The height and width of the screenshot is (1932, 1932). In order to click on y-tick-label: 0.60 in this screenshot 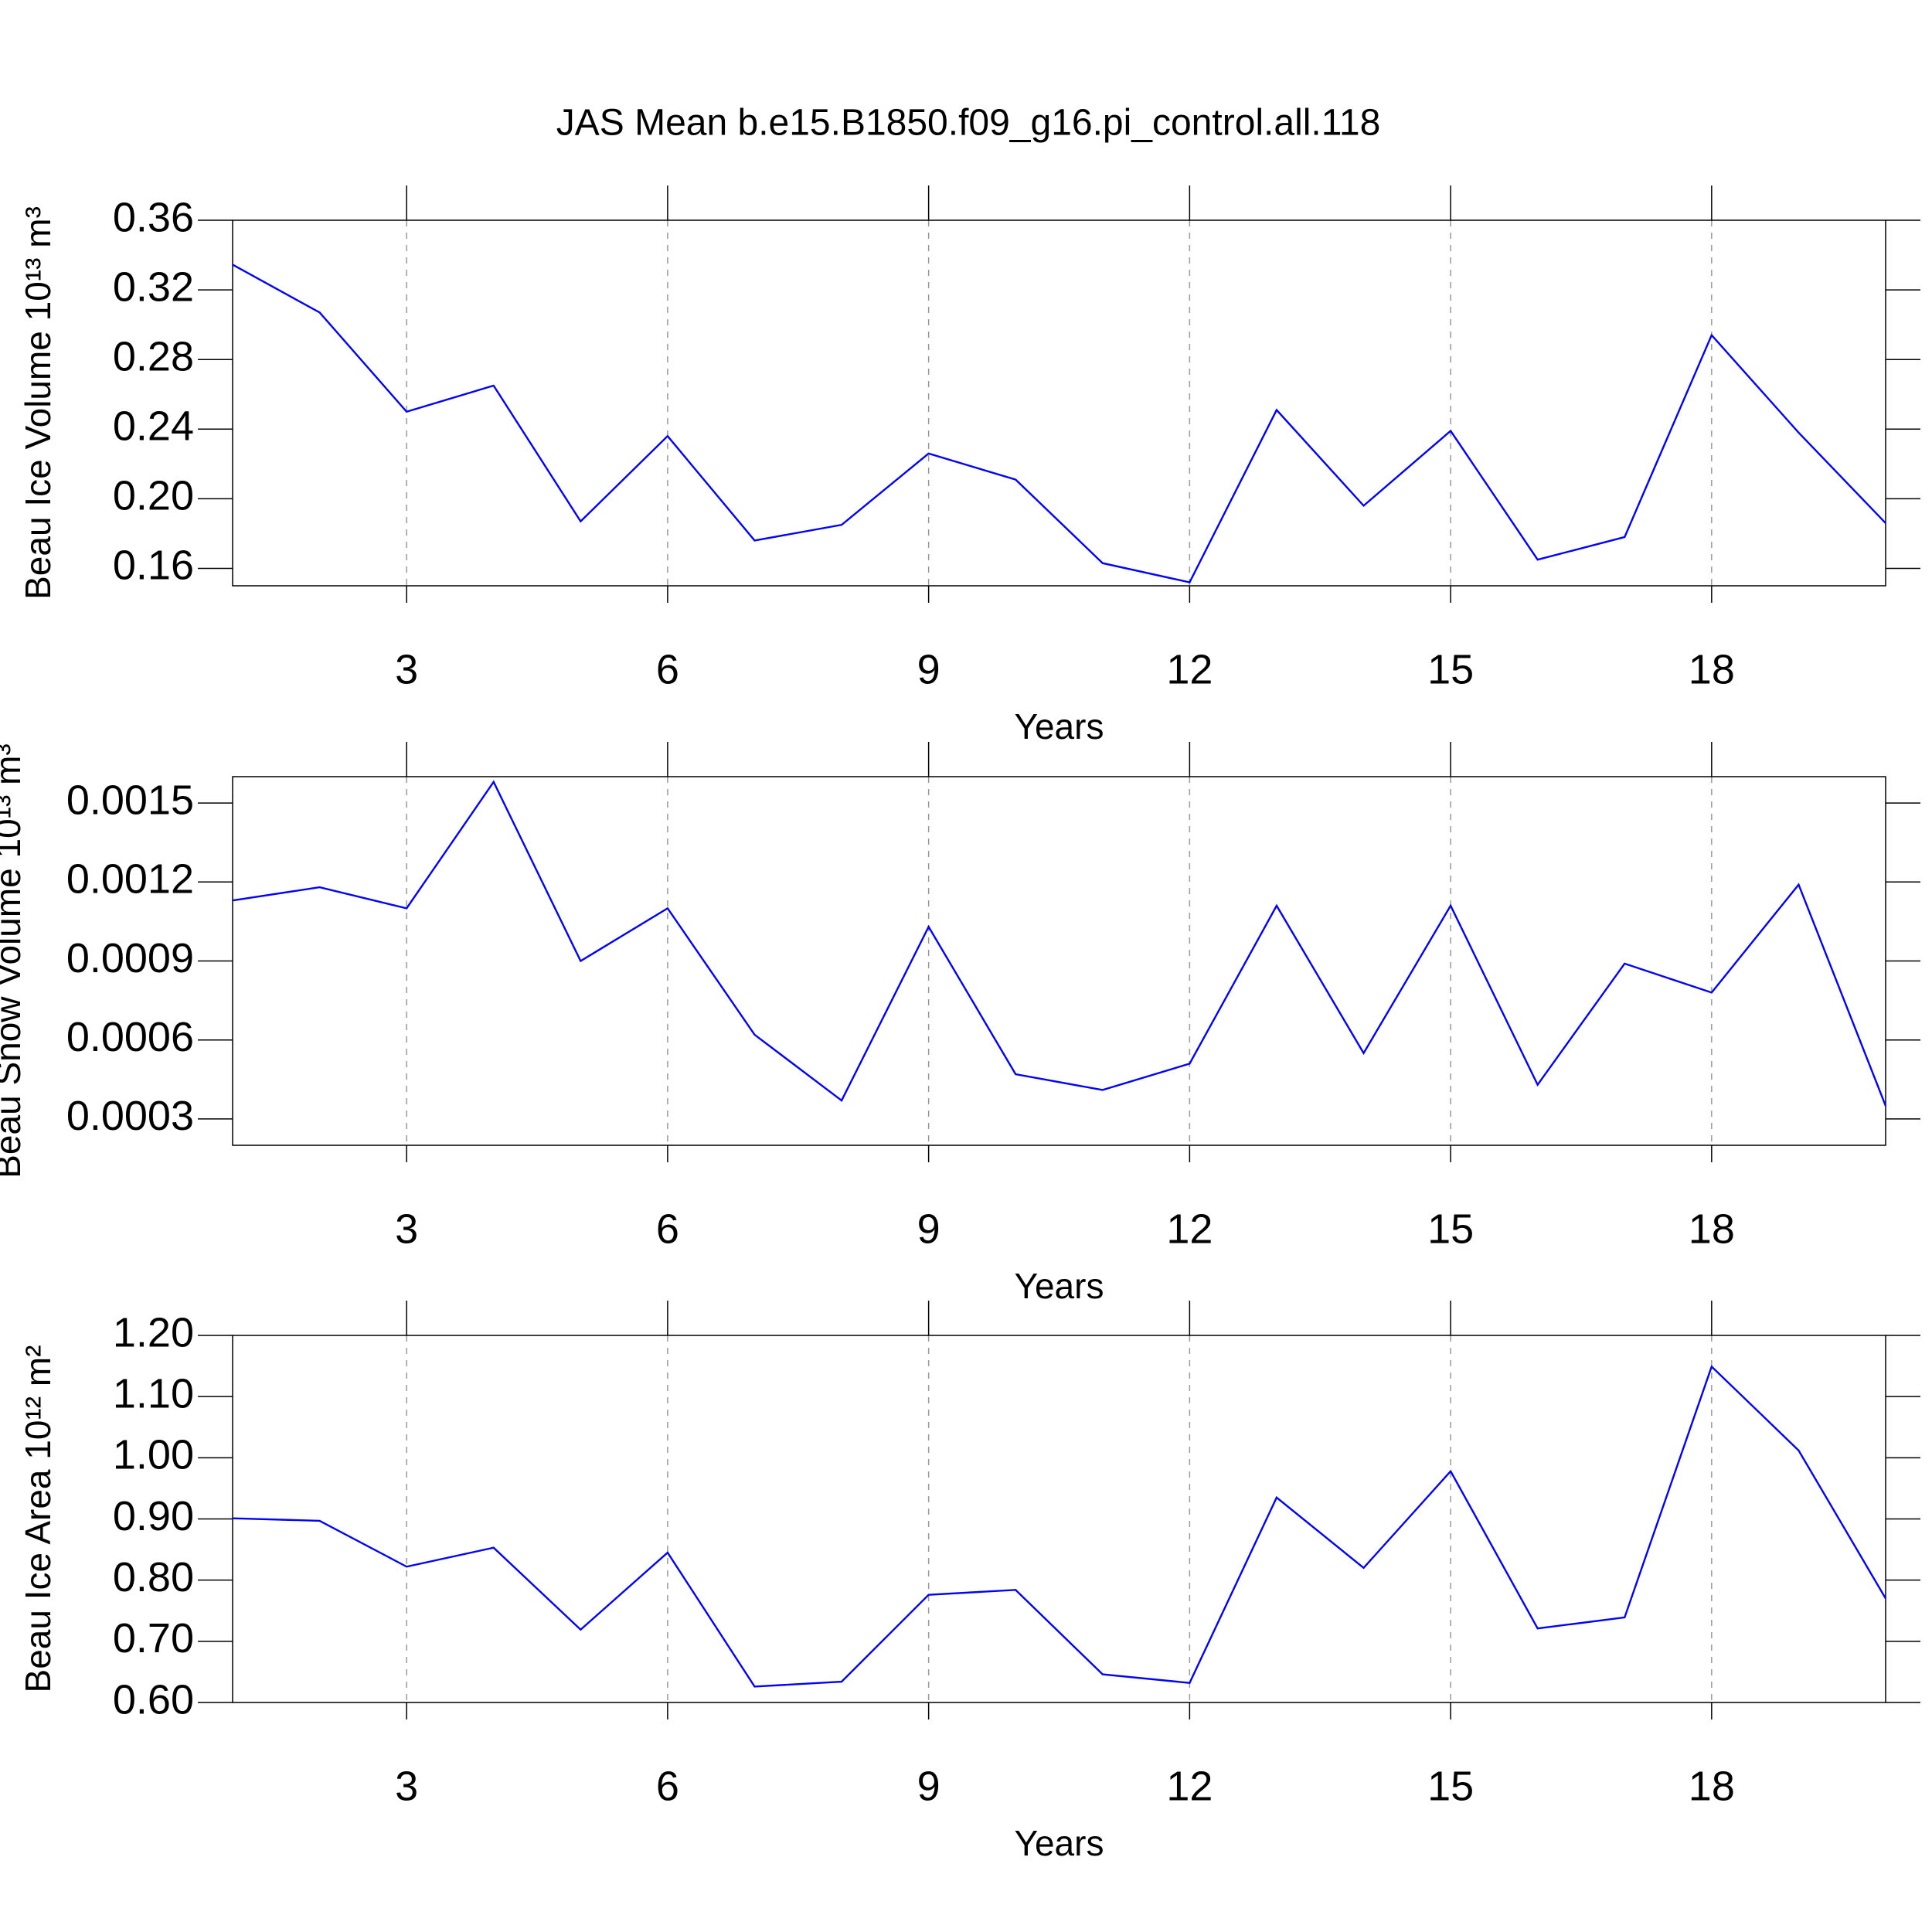, I will do `click(153, 1700)`.